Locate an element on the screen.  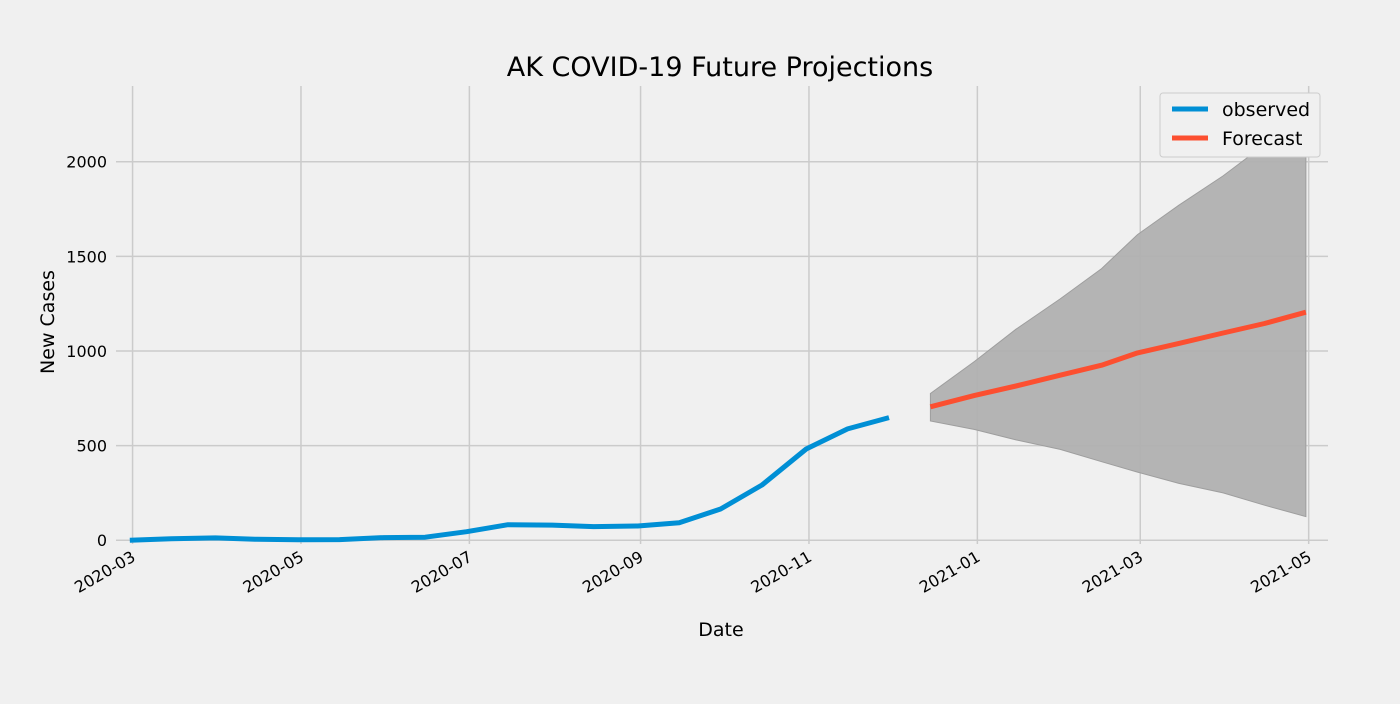
series-line-observed is located at coordinates (509, 479).